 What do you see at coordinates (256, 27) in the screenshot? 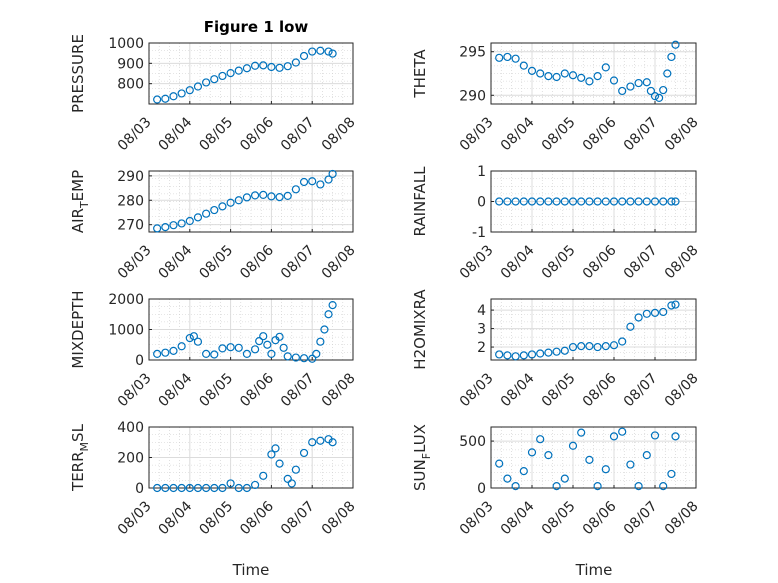
I see `figure-title: Figure 1 low` at bounding box center [256, 27].